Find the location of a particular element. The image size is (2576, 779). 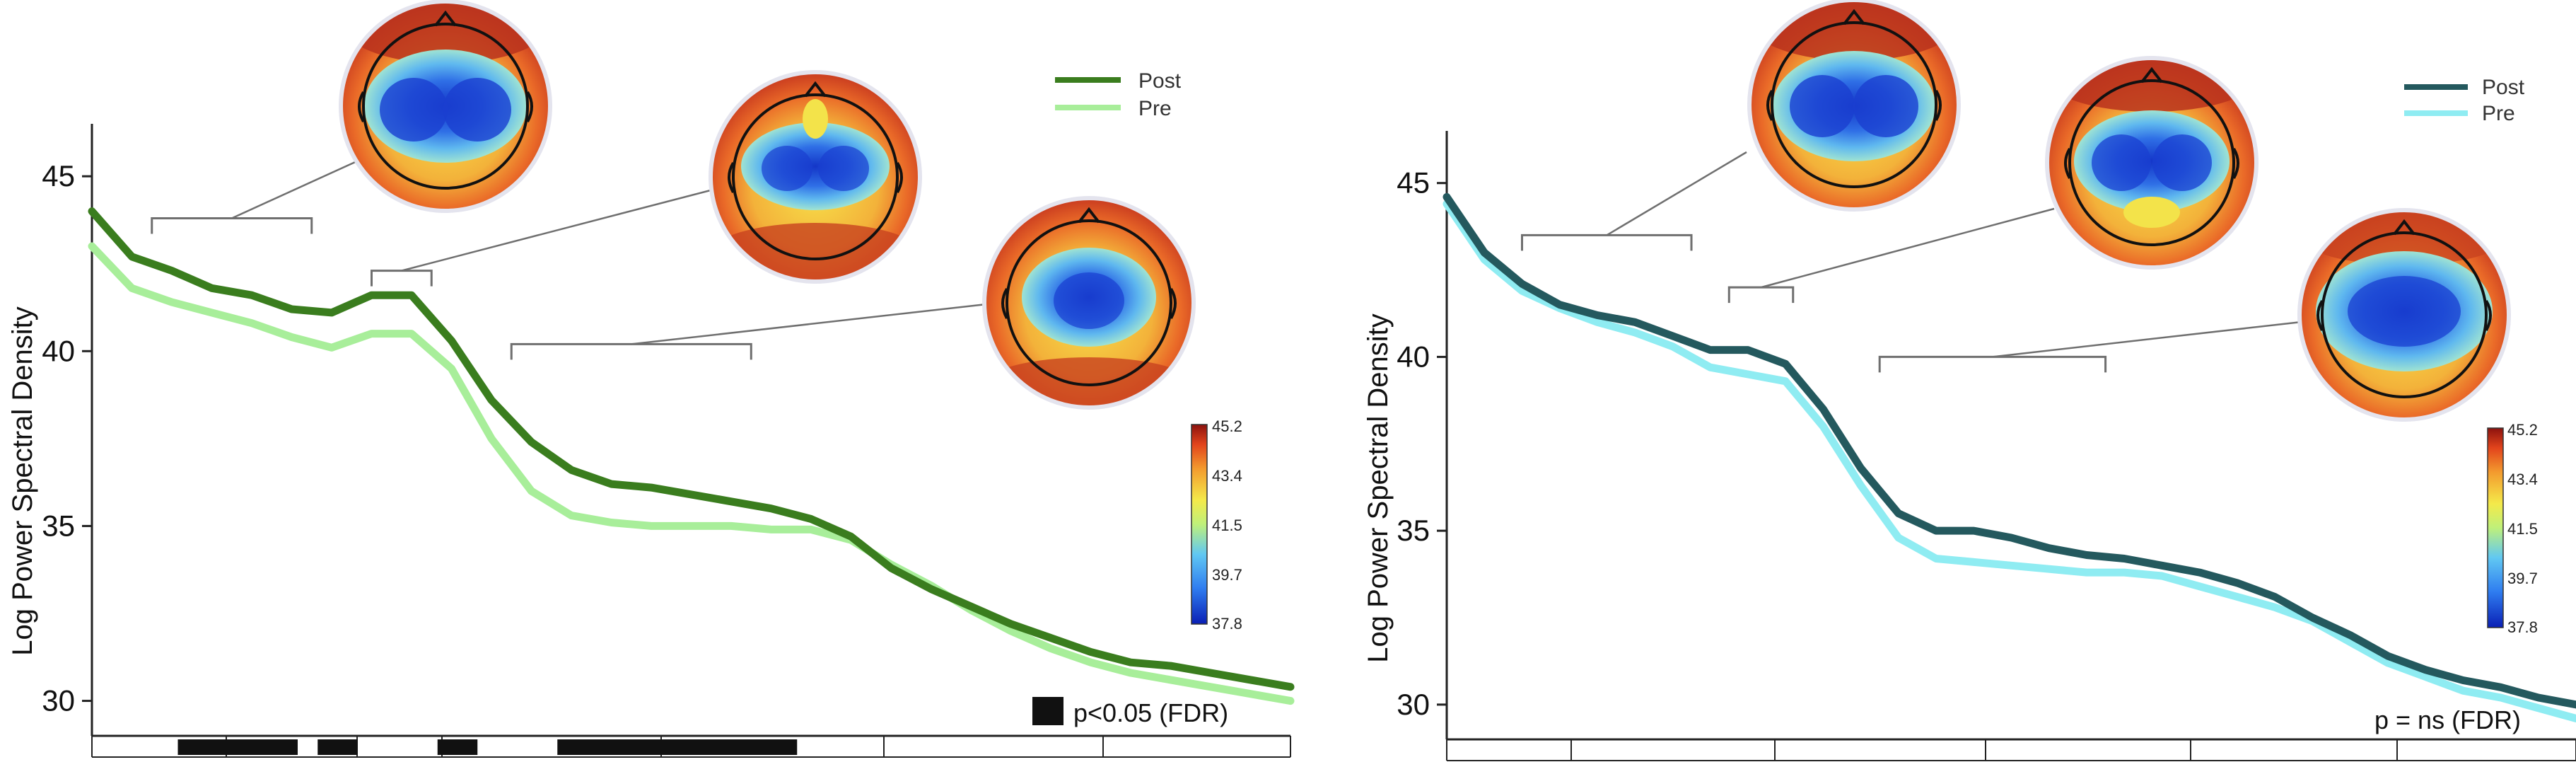

right-legend-pre-label: Pre is located at coordinates (2498, 113).